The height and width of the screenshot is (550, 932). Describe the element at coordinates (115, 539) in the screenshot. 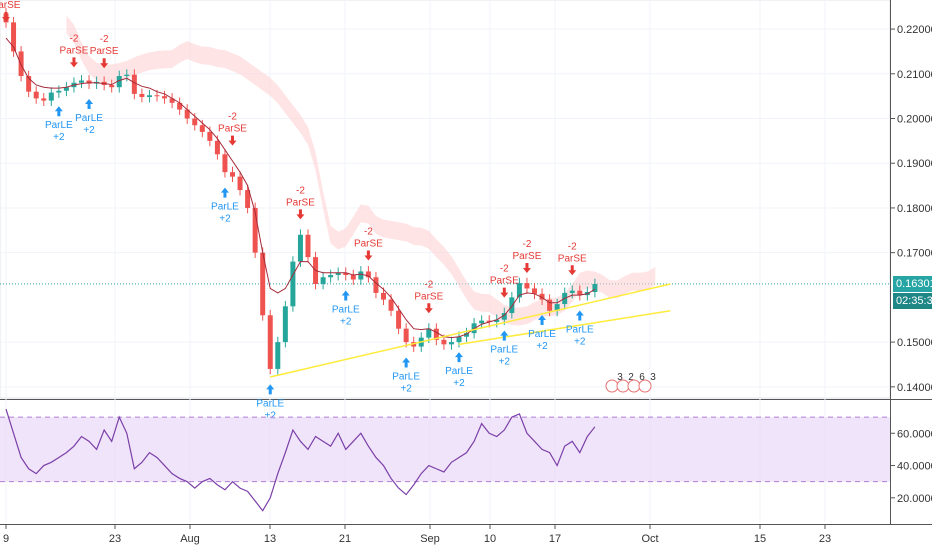

I see `time-tick-label: 23` at that location.